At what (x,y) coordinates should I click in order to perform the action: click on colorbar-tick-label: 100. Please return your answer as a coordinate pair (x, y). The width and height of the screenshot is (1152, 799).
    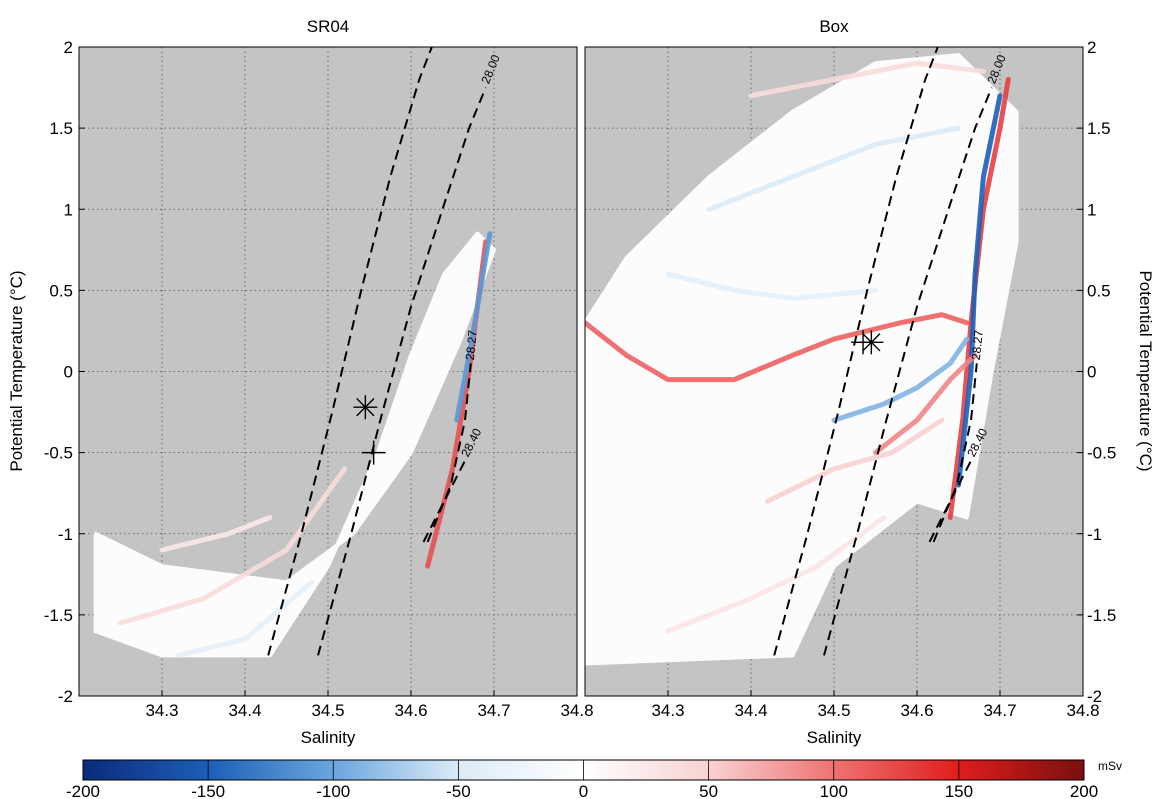
    Looking at the image, I should click on (834, 790).